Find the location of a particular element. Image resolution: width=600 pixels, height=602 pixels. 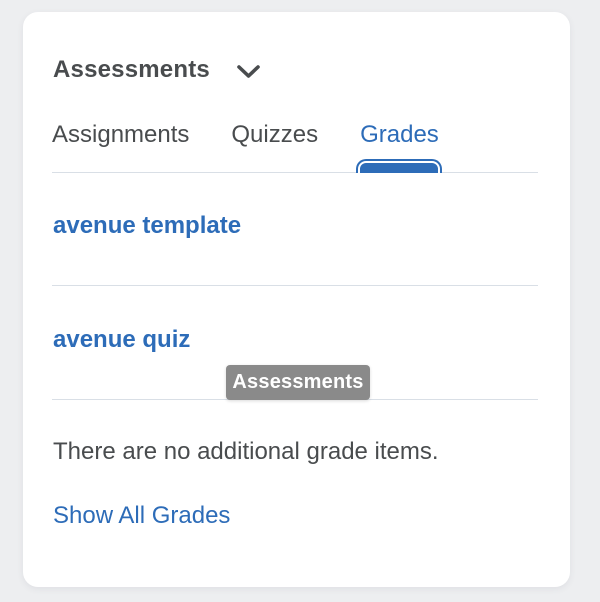

tooltip-text: Assessments is located at coordinates (298, 382).